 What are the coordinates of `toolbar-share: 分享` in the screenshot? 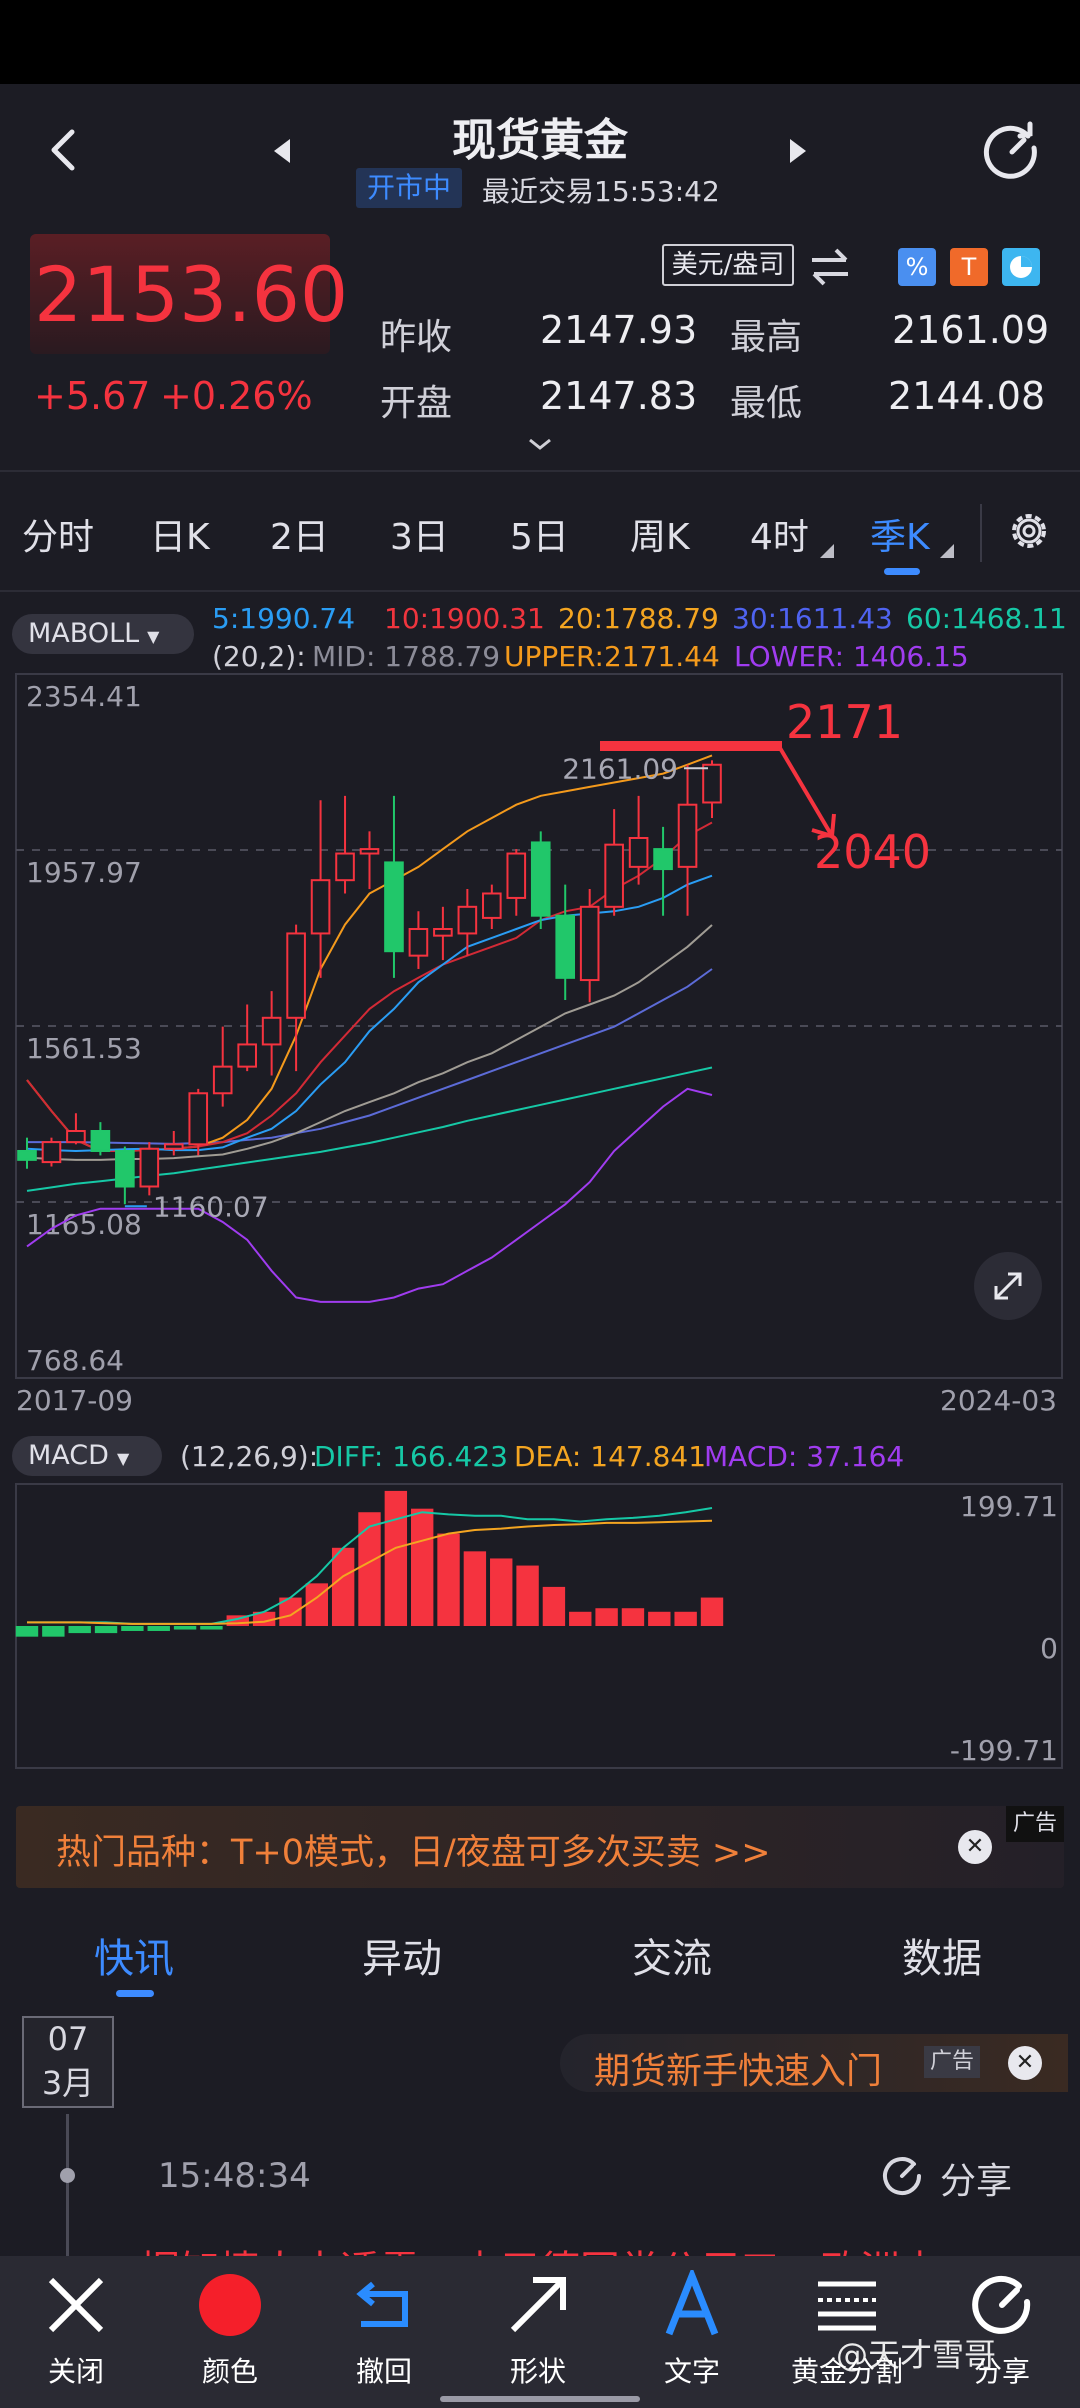 It's located at (1002, 2335).